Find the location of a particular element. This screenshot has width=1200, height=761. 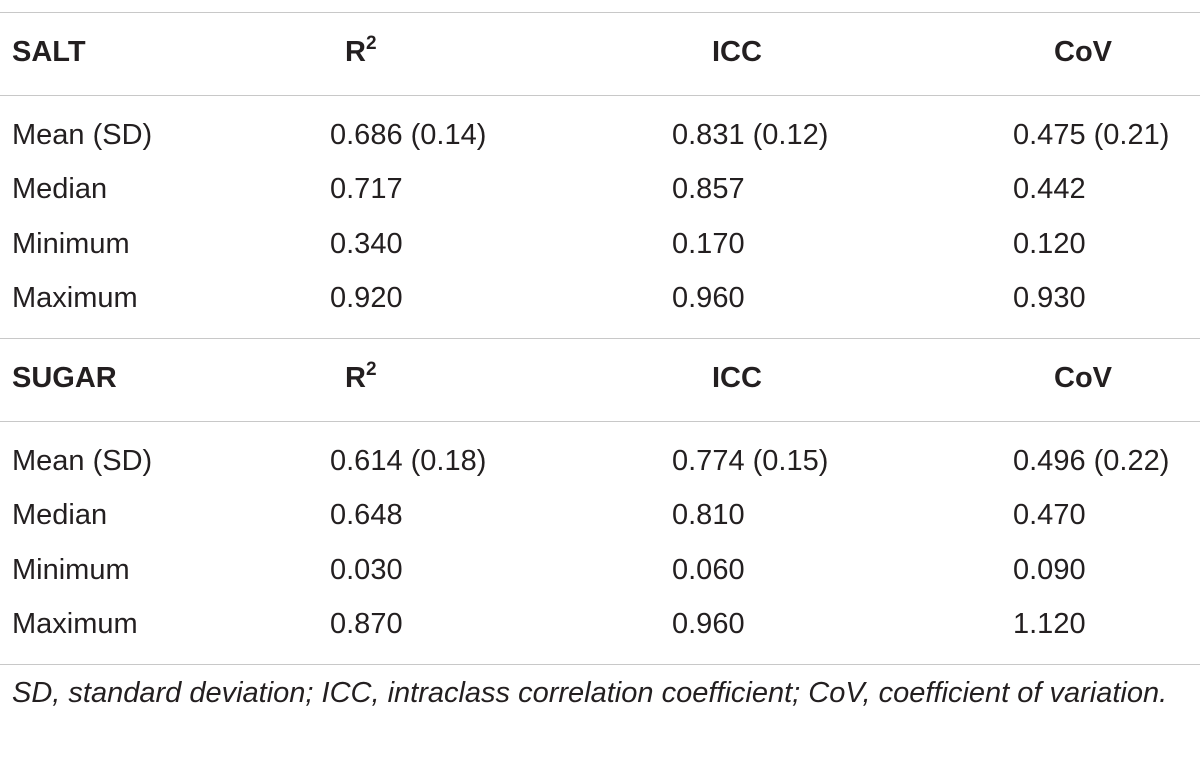

cell-value: 0.614 (0.18) is located at coordinates (408, 461).